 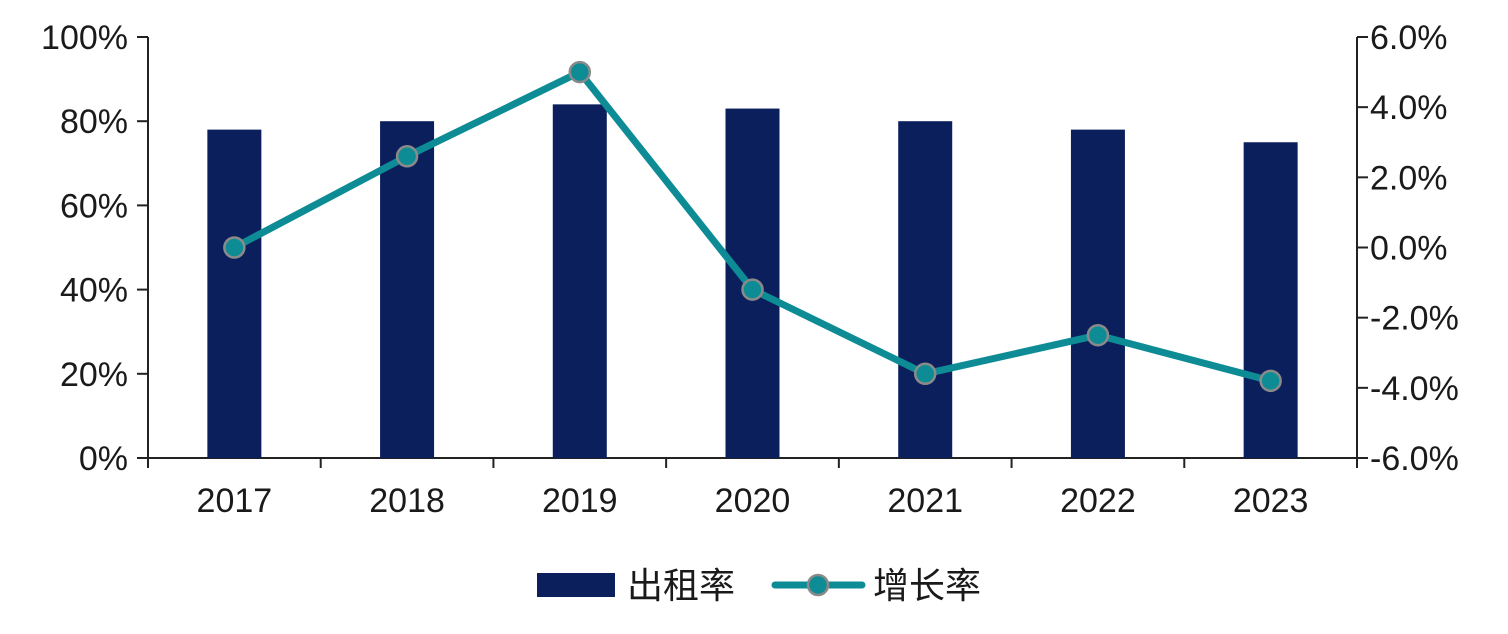 I want to click on right-axis-tick-label: -4.0%, so click(x=1414, y=389).